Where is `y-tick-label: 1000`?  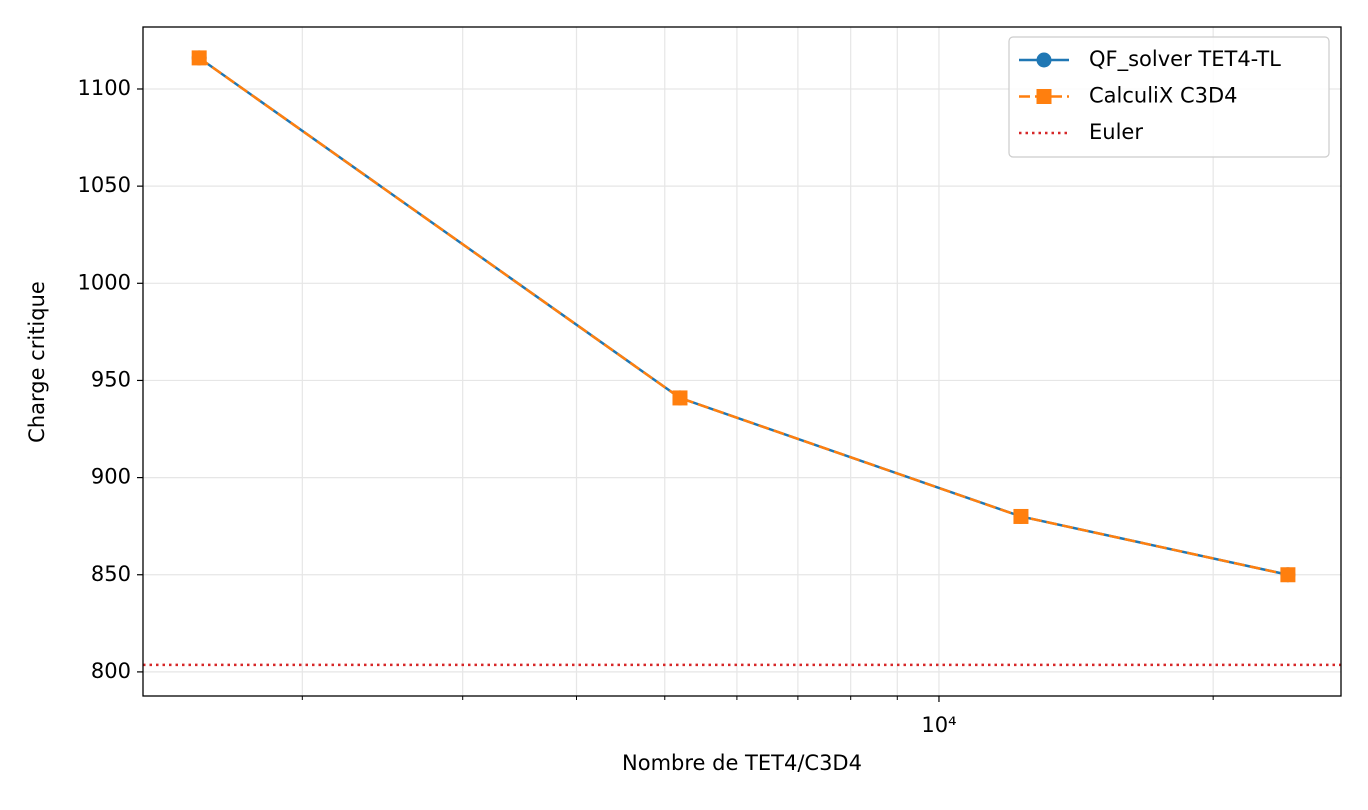 y-tick-label: 1000 is located at coordinates (104, 282).